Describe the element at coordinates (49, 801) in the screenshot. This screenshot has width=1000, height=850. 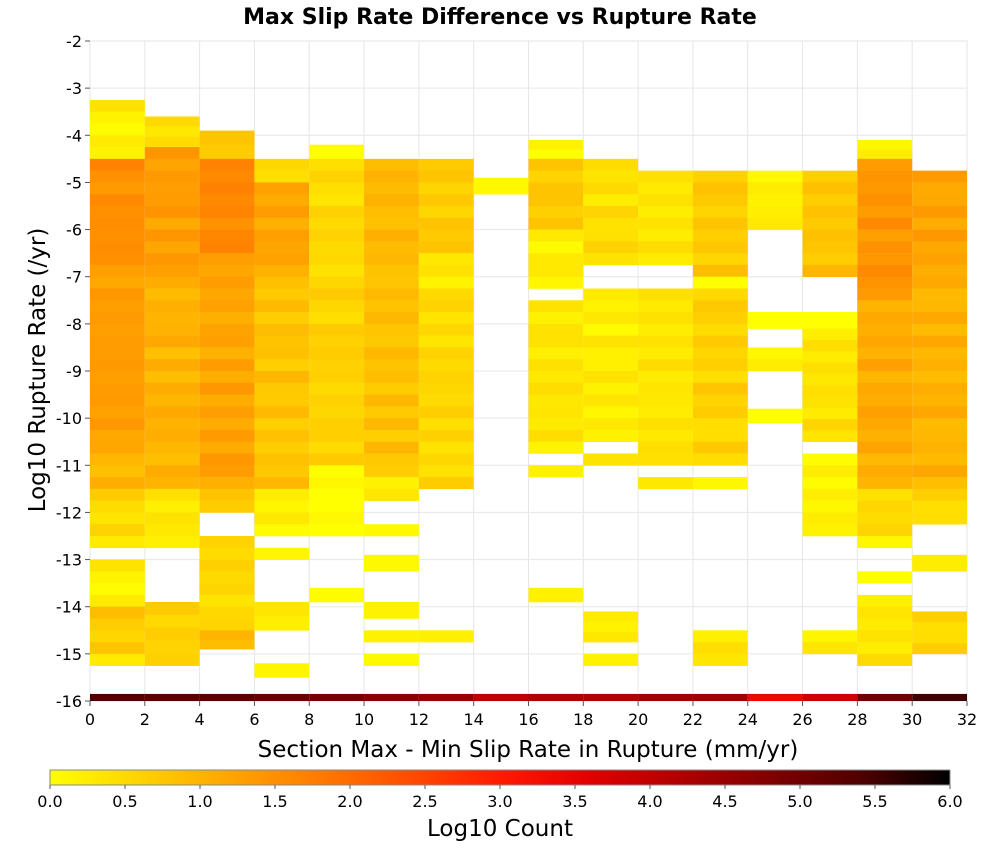
I see `colorbar-tick-label: 0.0` at that location.